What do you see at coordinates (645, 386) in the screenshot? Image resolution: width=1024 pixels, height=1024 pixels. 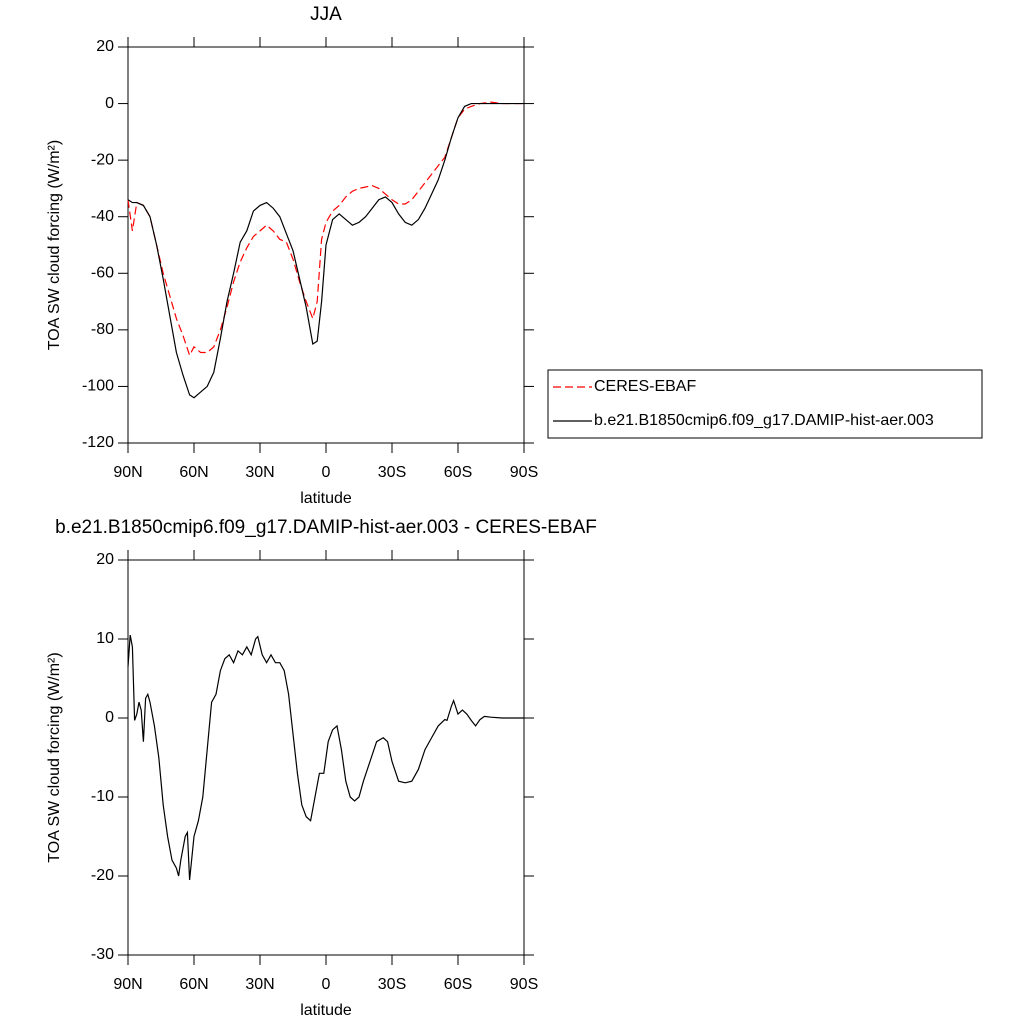 I see `legend-label: CERES-EBAF` at bounding box center [645, 386].